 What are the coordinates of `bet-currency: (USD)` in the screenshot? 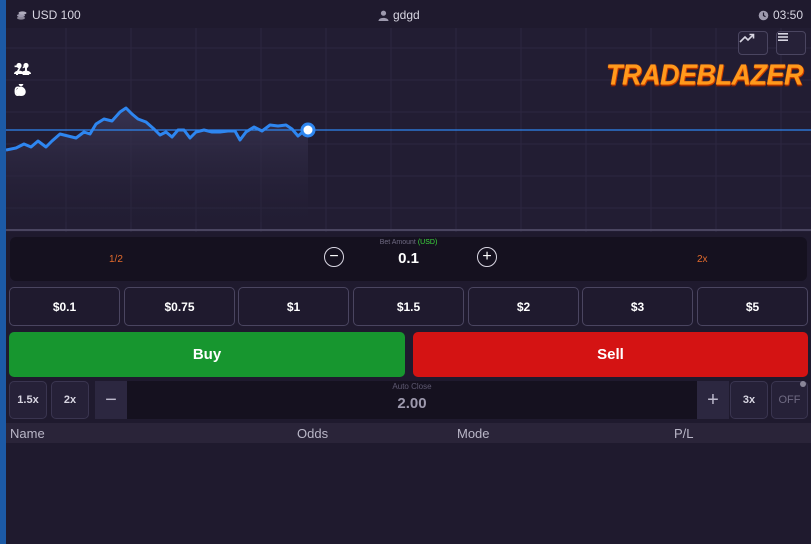 It's located at (427, 242).